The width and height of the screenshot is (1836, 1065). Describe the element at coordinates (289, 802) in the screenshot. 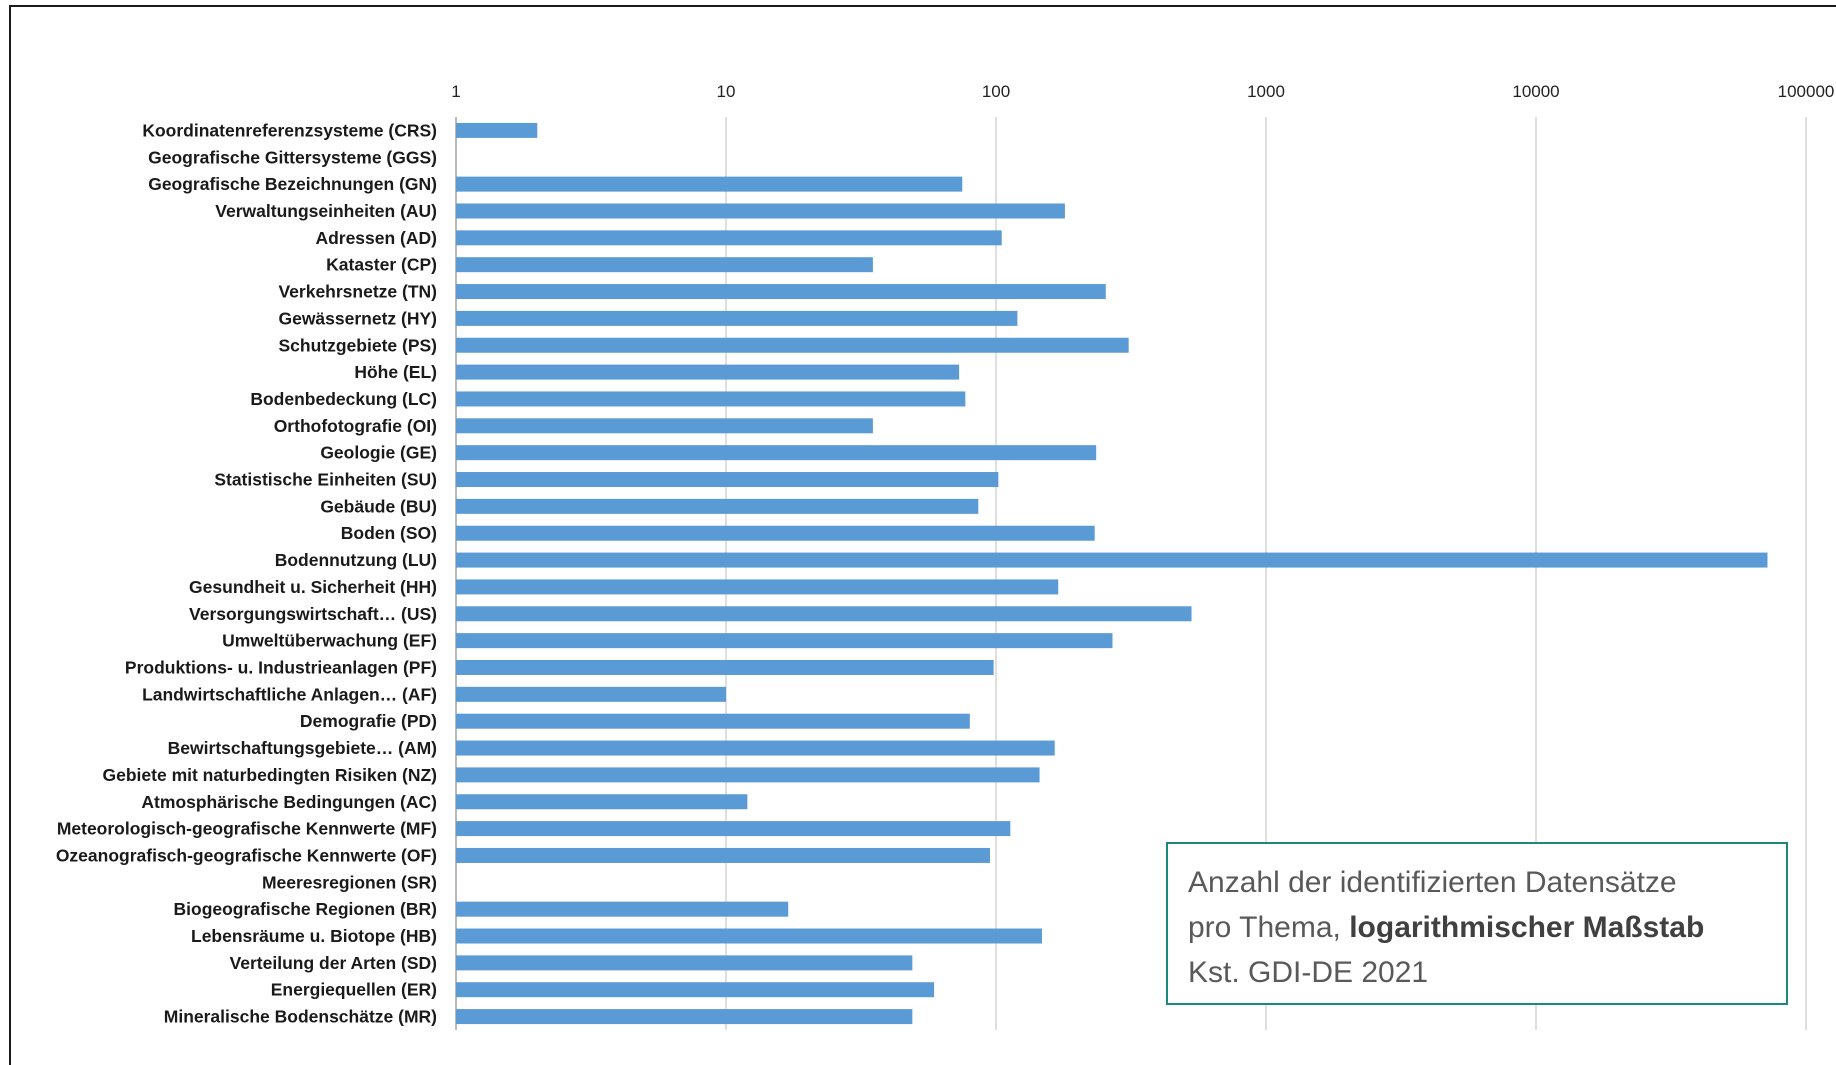

I see `category-label: Atmosphärische Bedingungen (AC)` at that location.